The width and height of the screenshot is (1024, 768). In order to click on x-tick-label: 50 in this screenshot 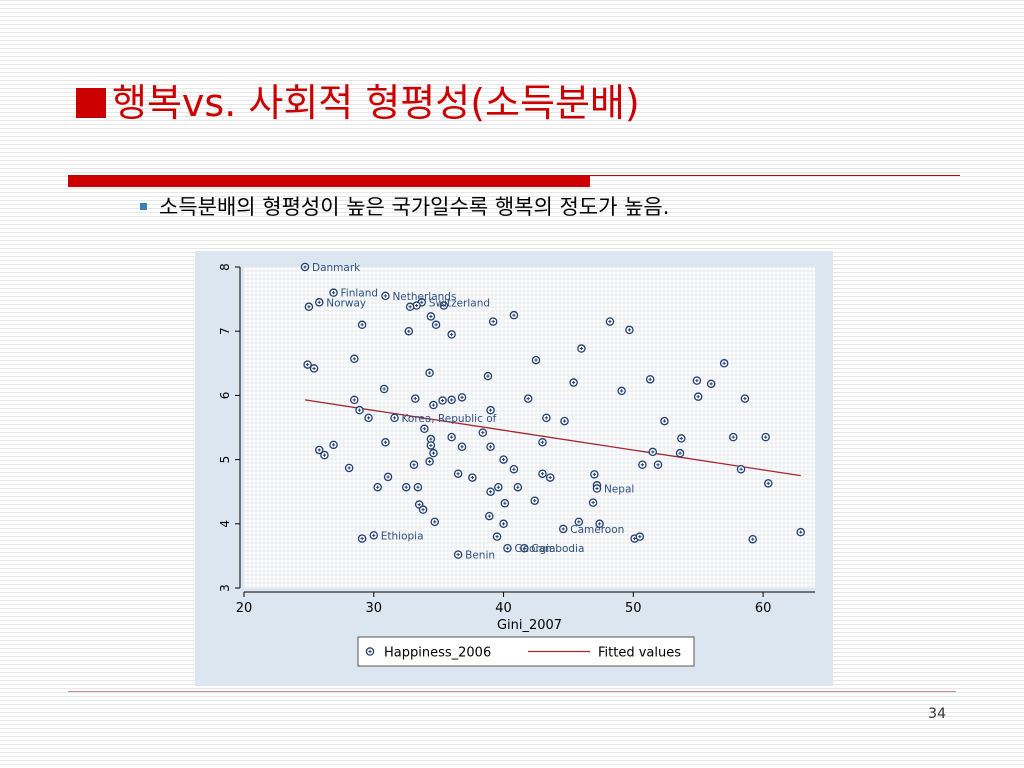, I will do `click(633, 608)`.